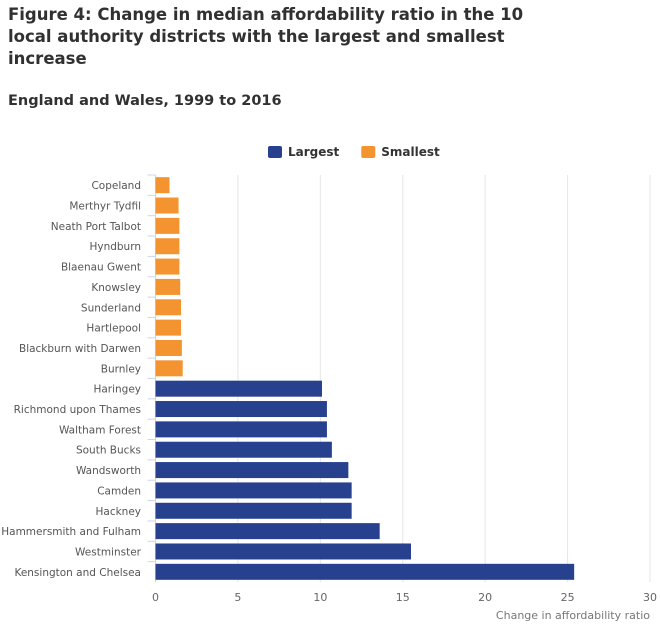 The height and width of the screenshot is (626, 660). What do you see at coordinates (573, 615) in the screenshot?
I see `x-axis-label: Change in affordability ratio` at bounding box center [573, 615].